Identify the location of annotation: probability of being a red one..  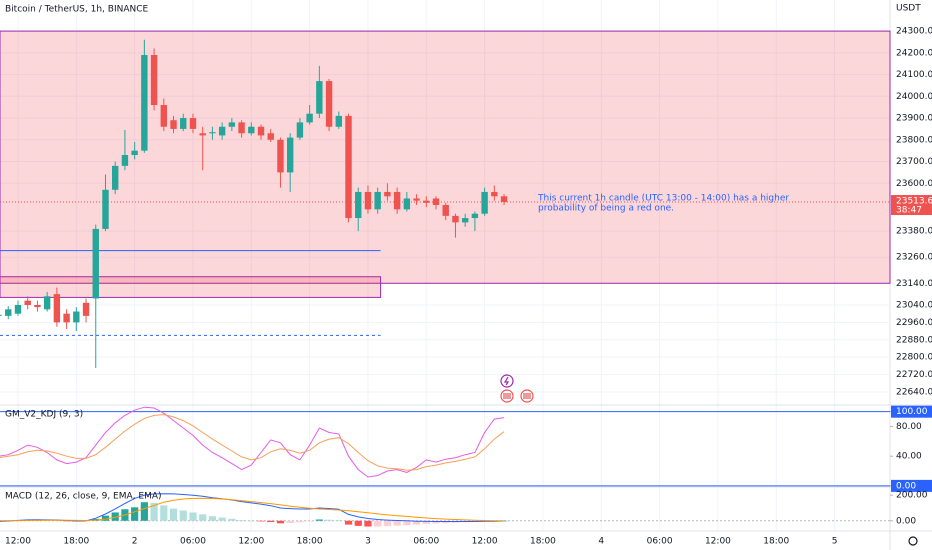
(606, 209).